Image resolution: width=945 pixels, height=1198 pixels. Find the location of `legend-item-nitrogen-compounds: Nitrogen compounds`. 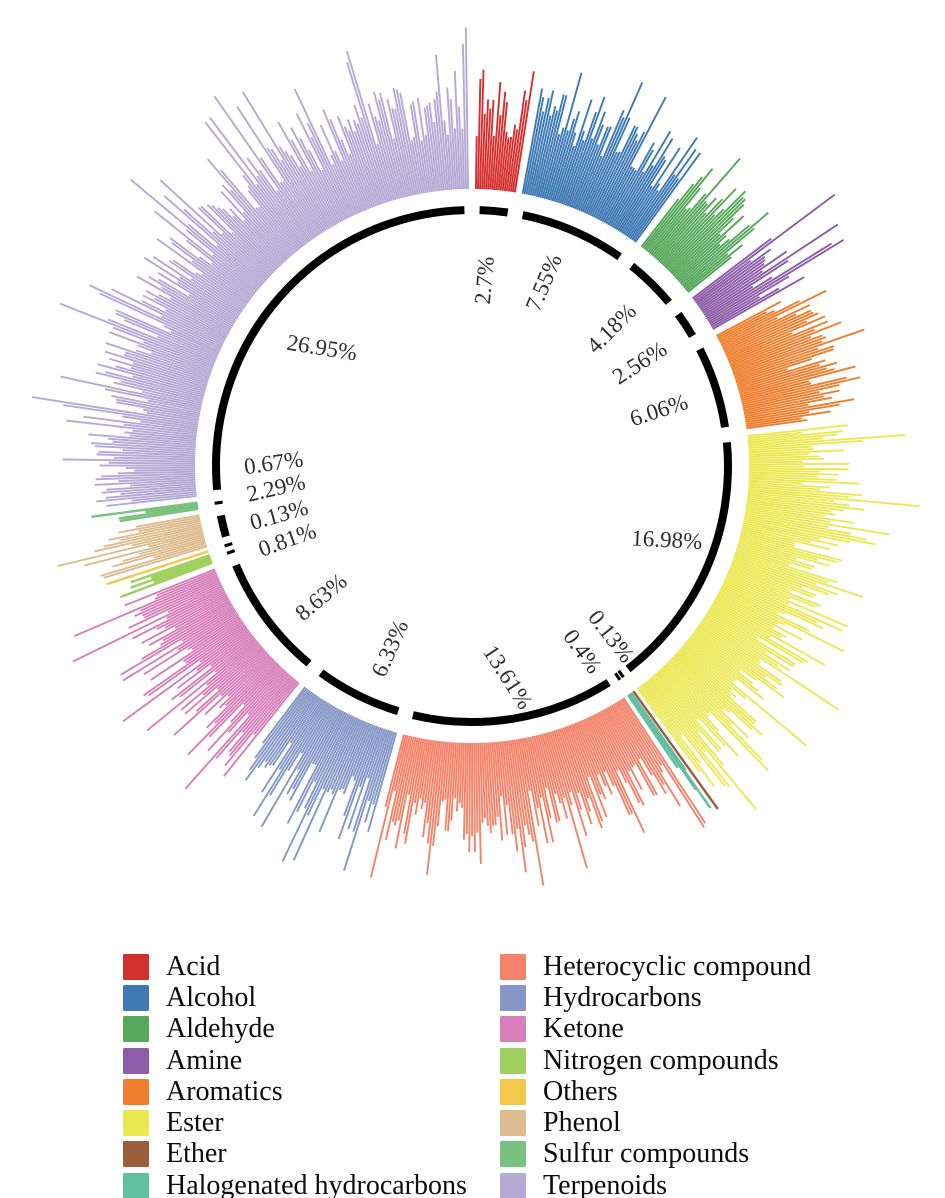

legend-item-nitrogen-compounds: Nitrogen compounds is located at coordinates (655, 1060).